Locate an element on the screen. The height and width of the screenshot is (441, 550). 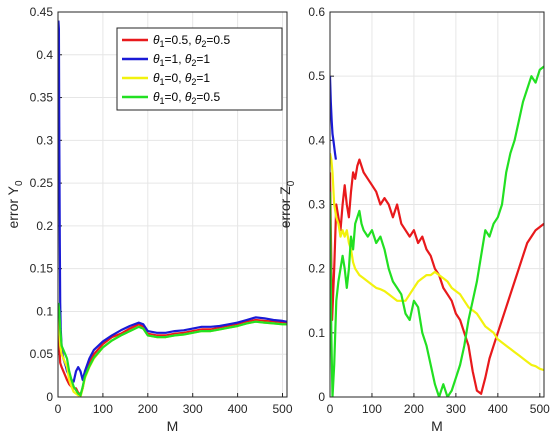
legend-entry-3: θ1=0, θ2=0.5 is located at coordinates (186, 98).